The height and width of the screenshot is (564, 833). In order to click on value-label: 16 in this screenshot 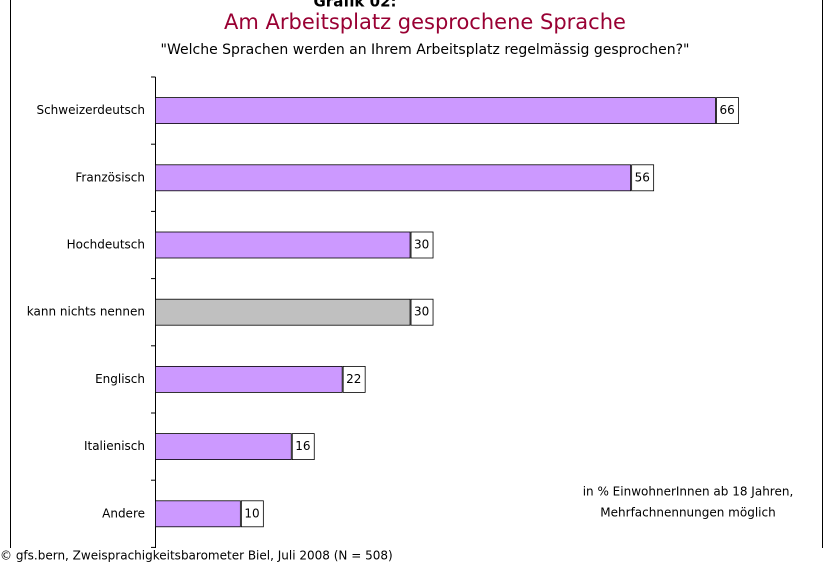, I will do `click(302, 446)`.